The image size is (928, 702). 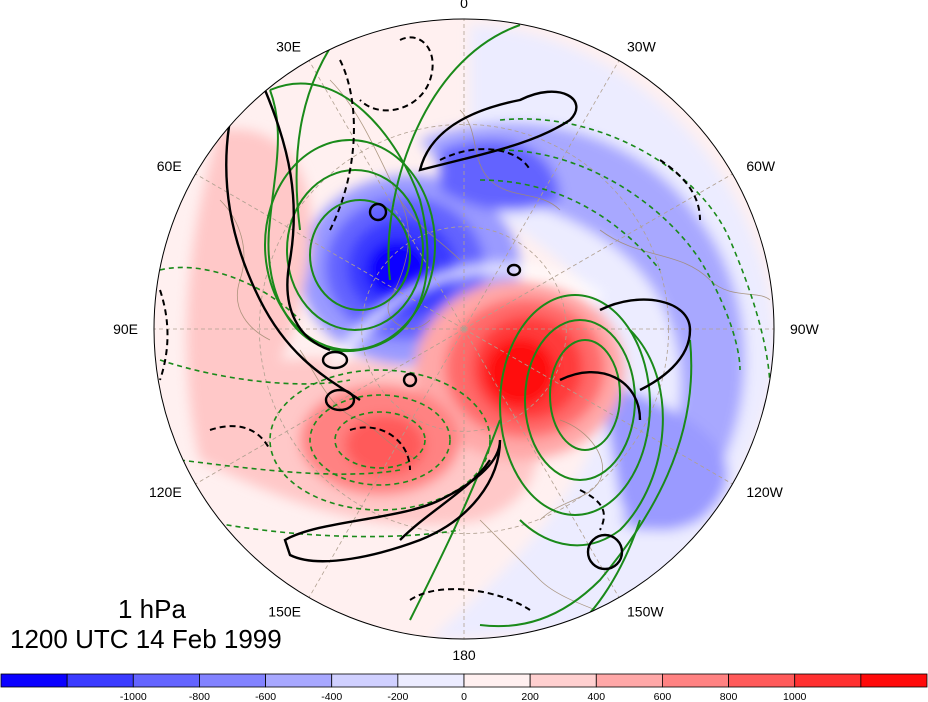 I want to click on latitude-circle, so click(x=464, y=329).